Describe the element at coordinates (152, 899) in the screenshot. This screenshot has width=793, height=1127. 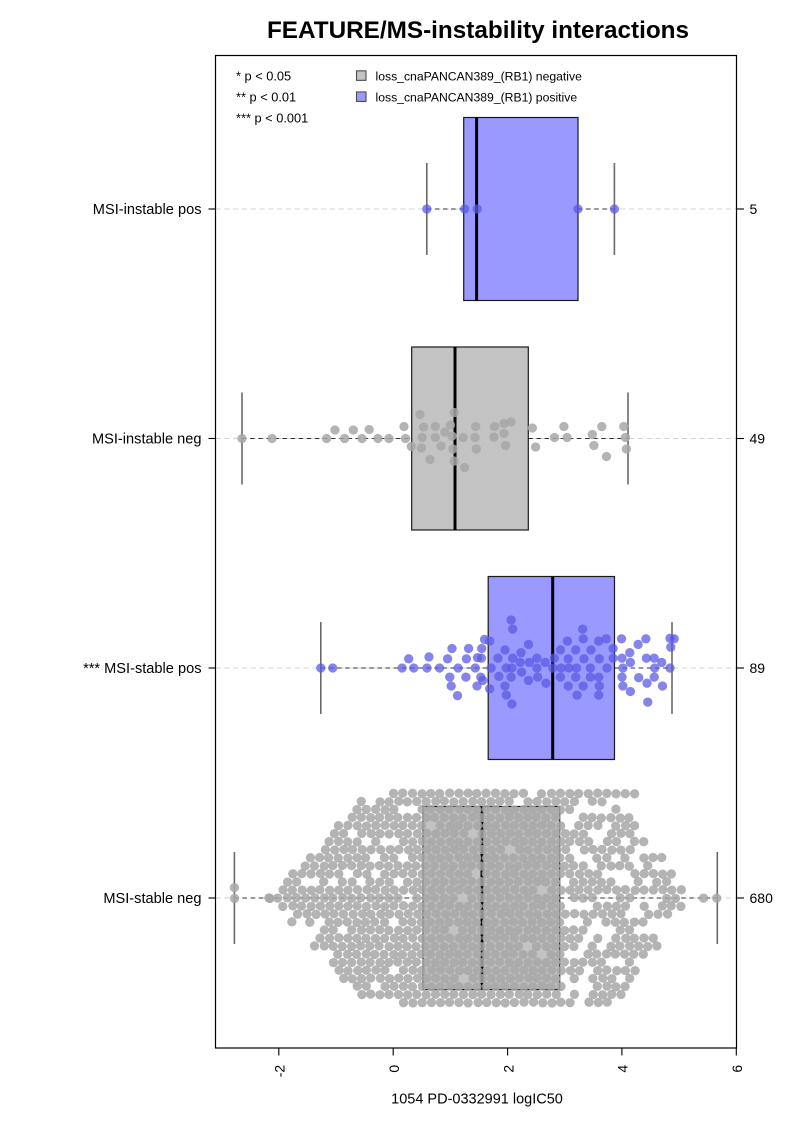
I see `svg-text: MSI-stable neg` at that location.